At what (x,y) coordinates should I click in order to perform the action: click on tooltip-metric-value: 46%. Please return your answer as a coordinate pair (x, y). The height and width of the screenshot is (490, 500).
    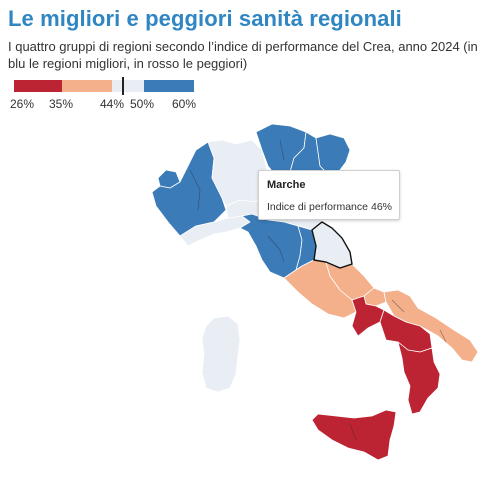
    Looking at the image, I should click on (381, 207).